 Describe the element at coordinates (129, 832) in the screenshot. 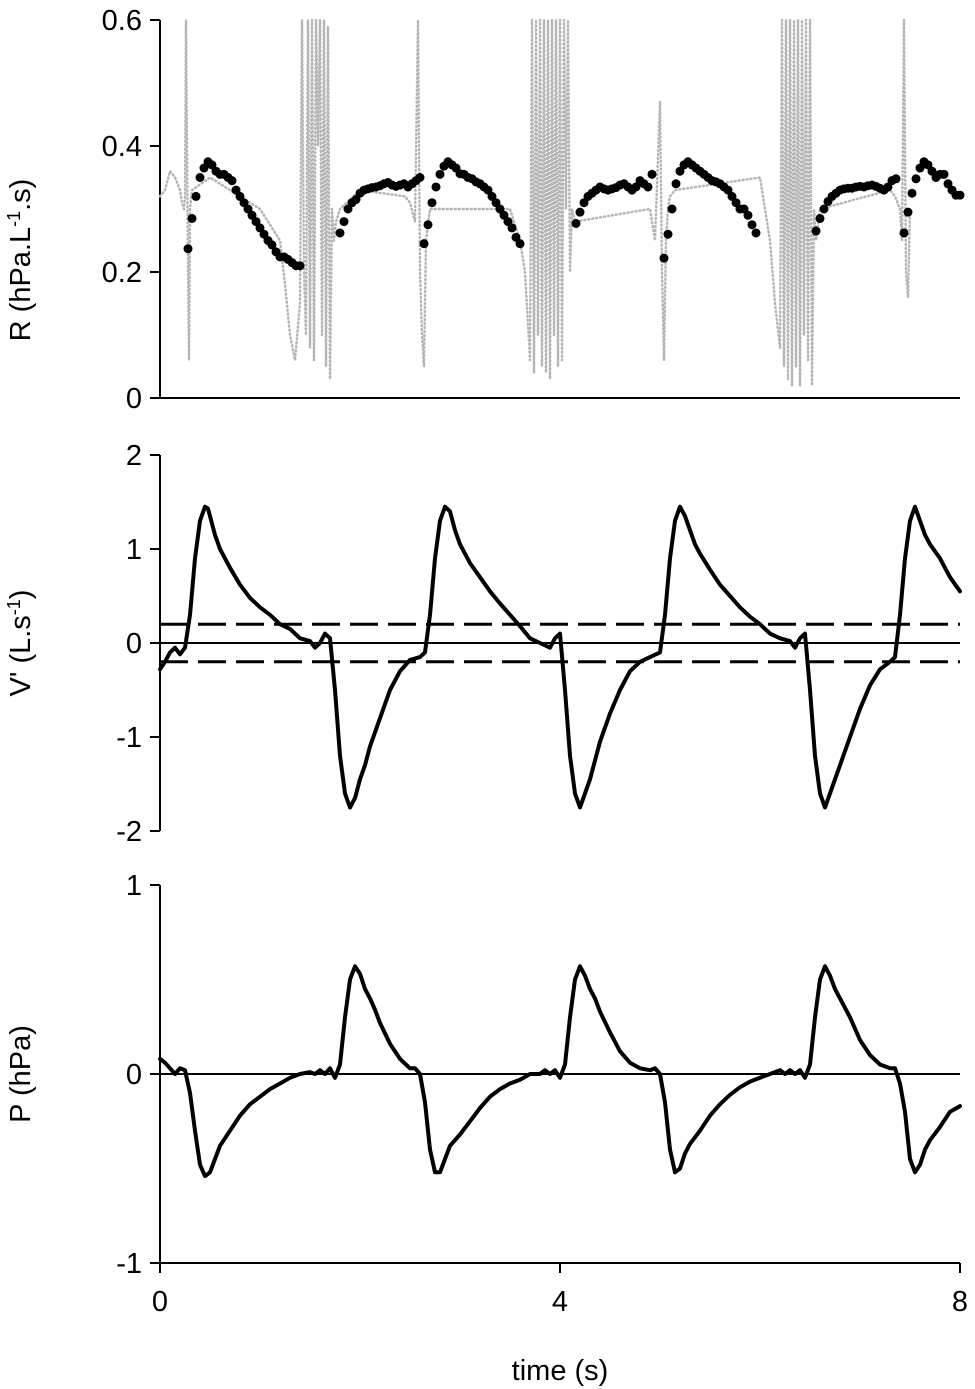

I see `y-tick-label: -2` at that location.